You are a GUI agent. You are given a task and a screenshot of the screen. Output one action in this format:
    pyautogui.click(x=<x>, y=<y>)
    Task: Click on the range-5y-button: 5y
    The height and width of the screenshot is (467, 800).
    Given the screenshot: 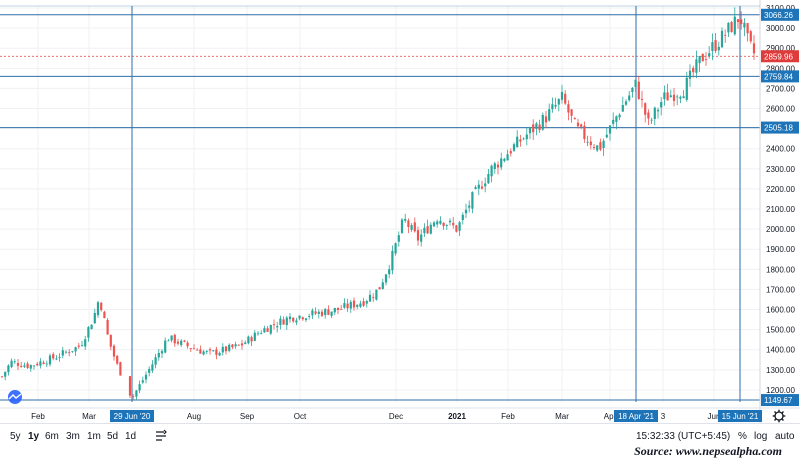 What is the action you would take?
    pyautogui.click(x=15, y=436)
    